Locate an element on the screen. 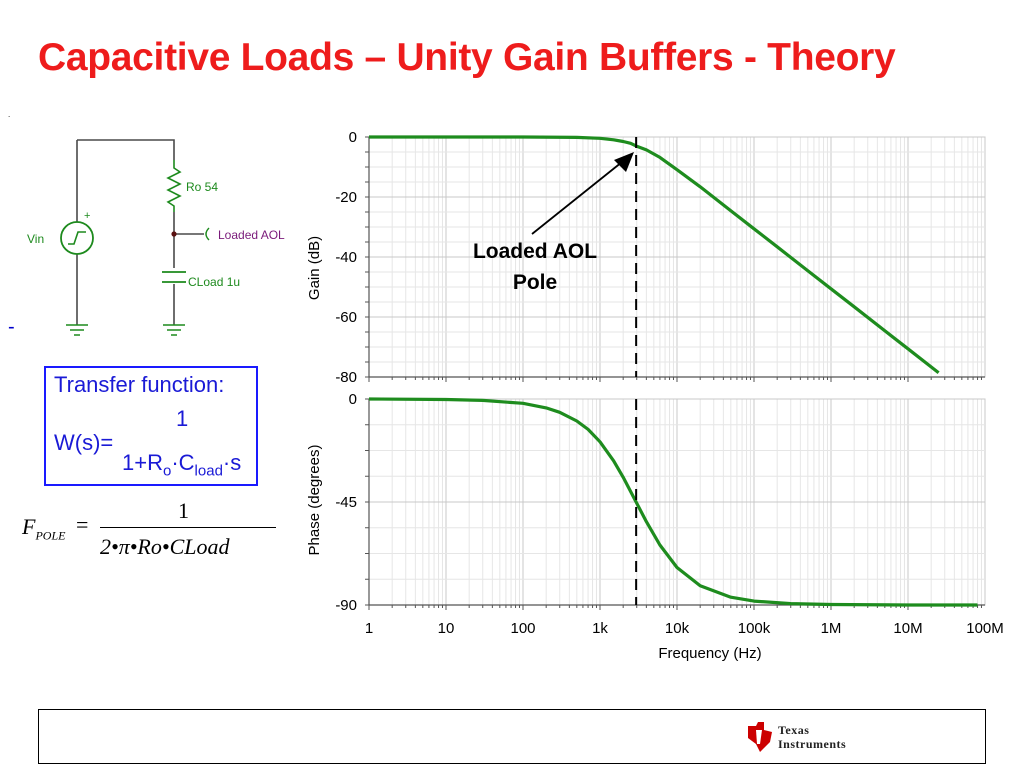 This screenshot has width=1024, height=768. transfer-function-box: Transfer function: 1 W(s)= 1+Ro·Cload·s is located at coordinates (151, 426).